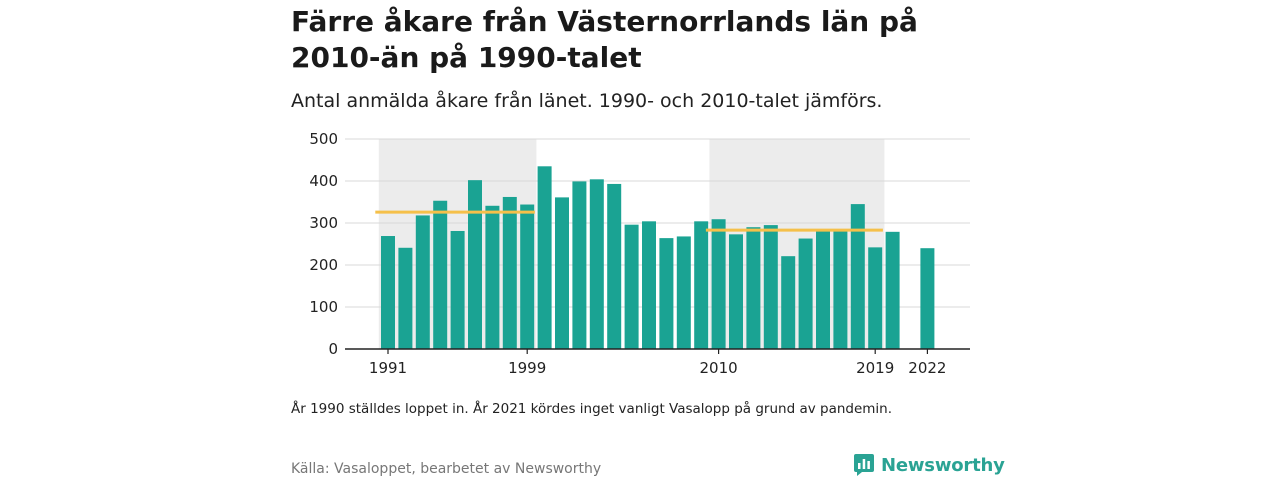  Describe the element at coordinates (492, 277) in the screenshot. I see `bar-1997` at that location.